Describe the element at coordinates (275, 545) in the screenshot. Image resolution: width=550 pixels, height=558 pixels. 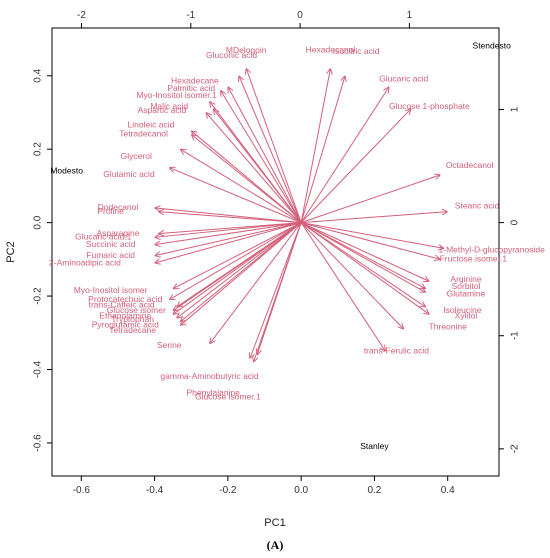
I see `figure-caption: (A)` at that location.